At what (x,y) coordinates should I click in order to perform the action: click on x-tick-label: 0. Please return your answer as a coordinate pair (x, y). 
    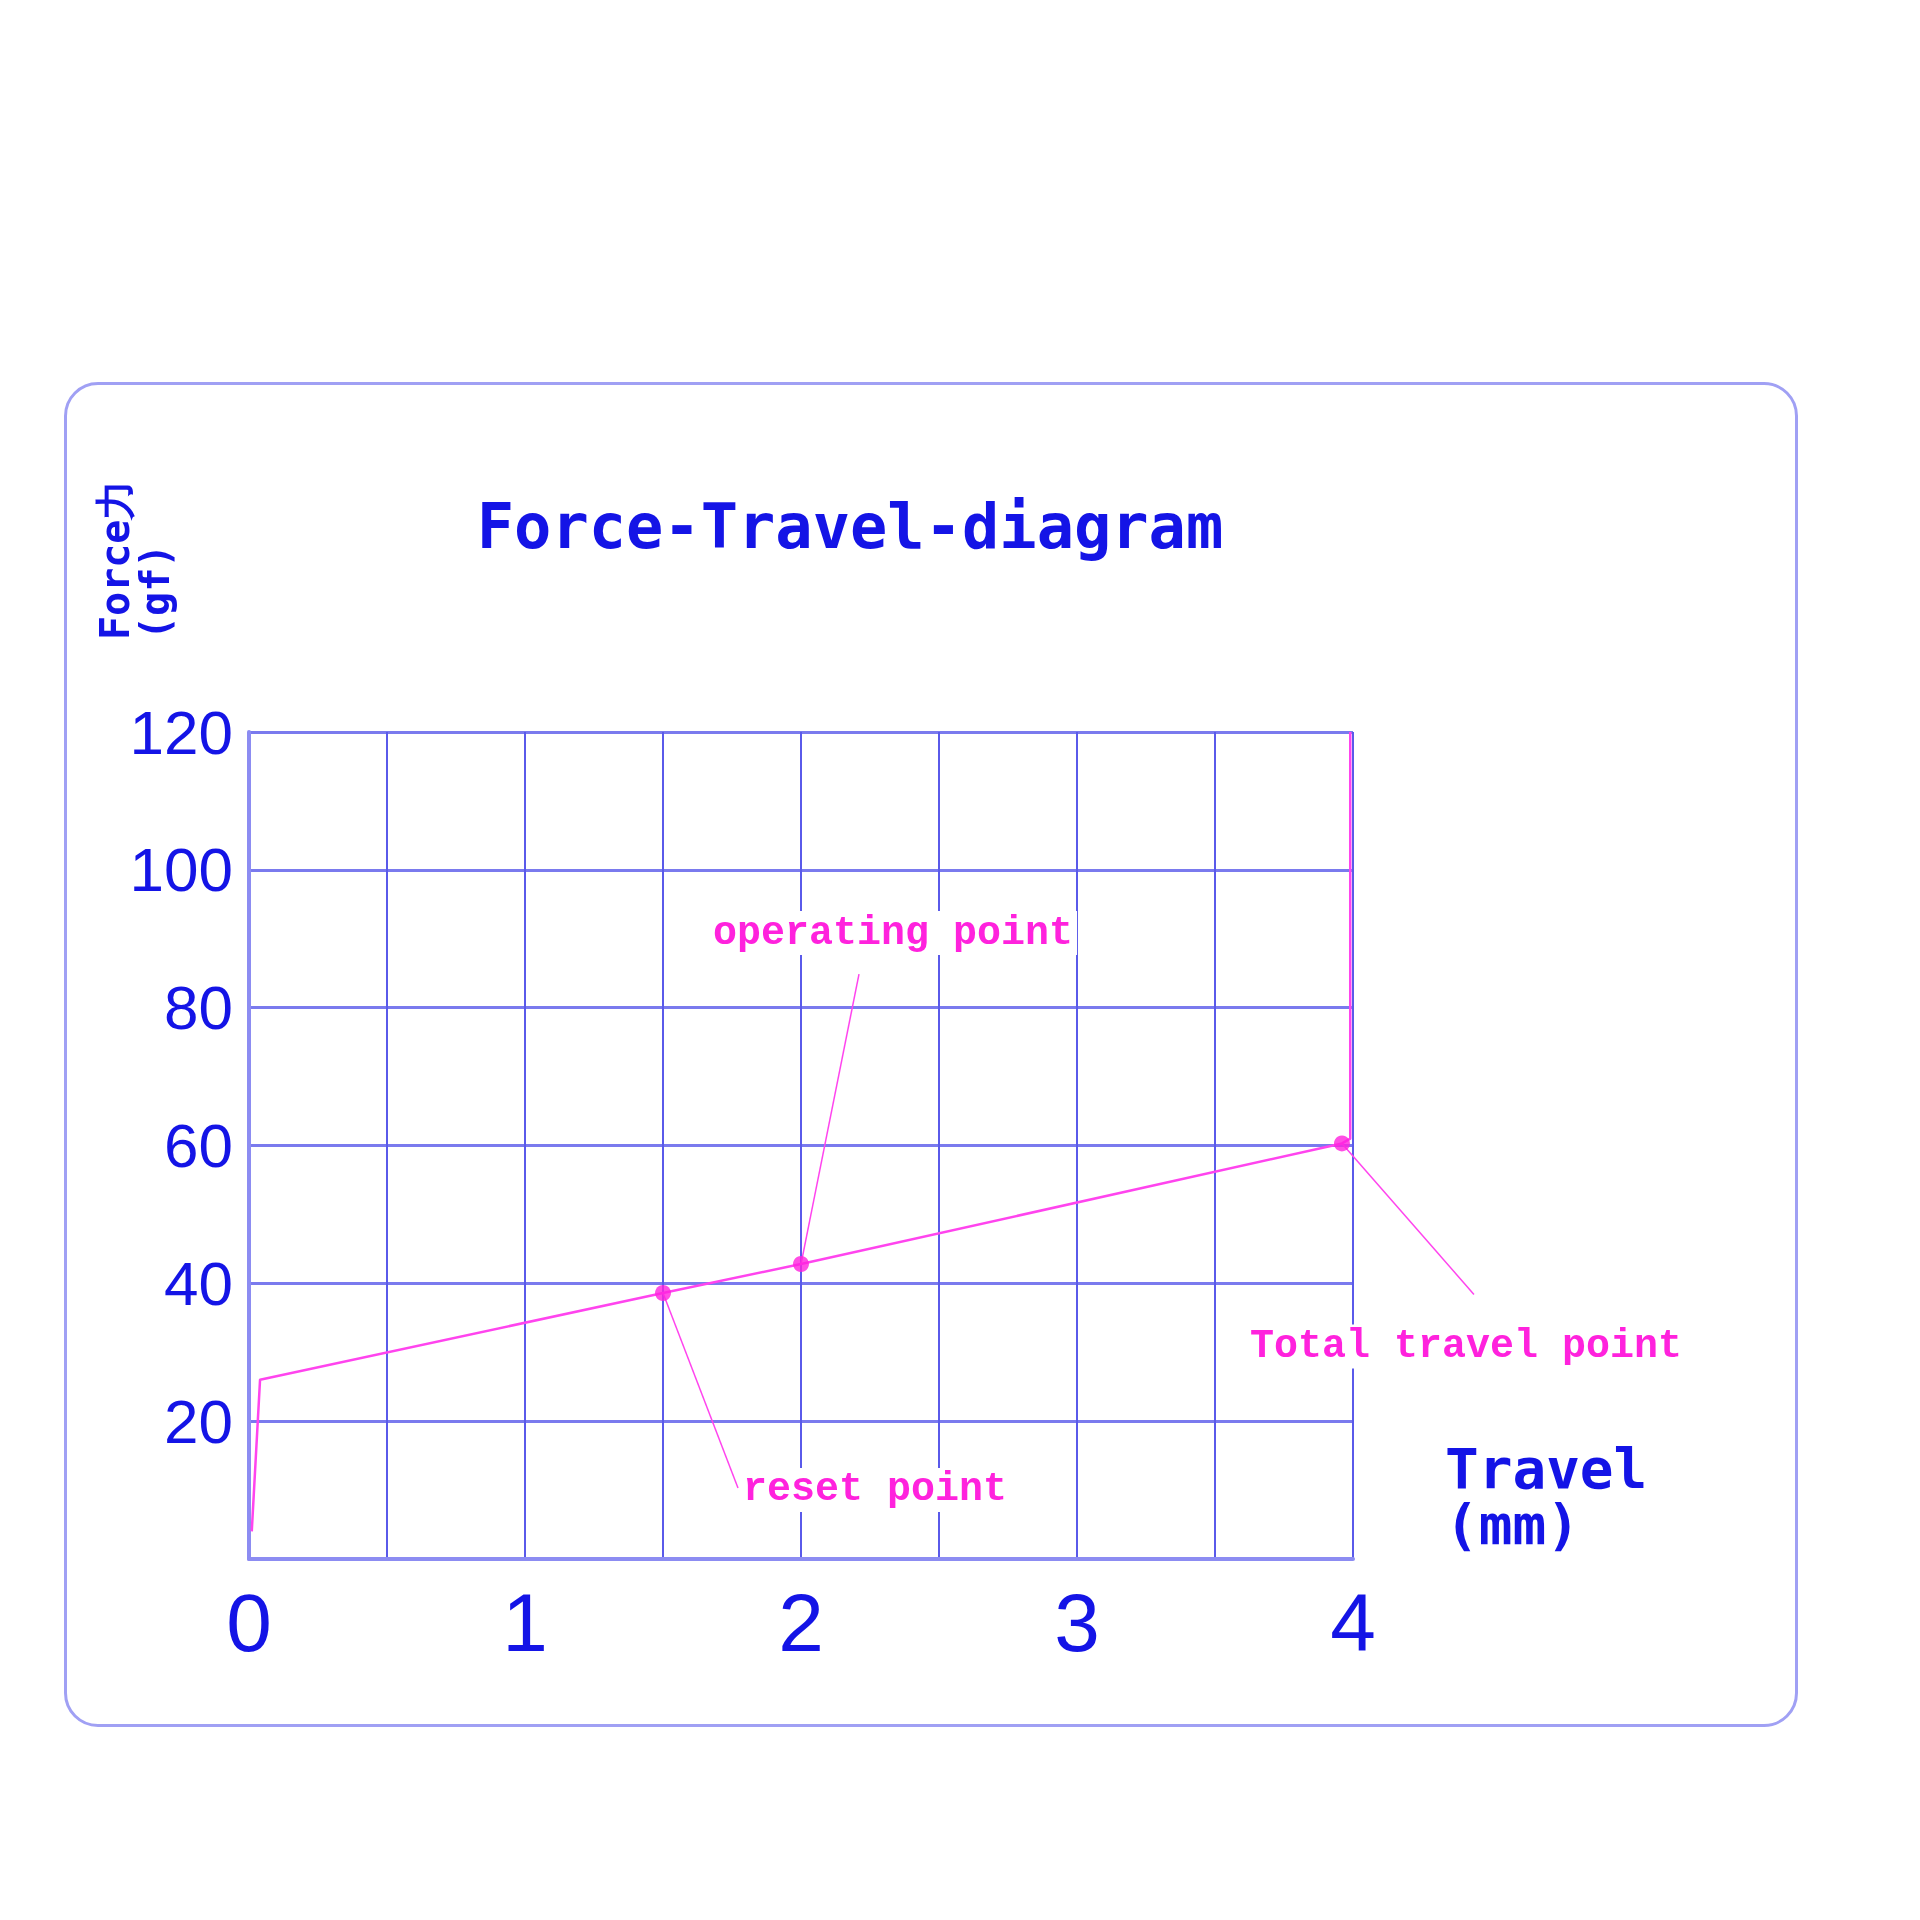
    Looking at the image, I should click on (249, 1622).